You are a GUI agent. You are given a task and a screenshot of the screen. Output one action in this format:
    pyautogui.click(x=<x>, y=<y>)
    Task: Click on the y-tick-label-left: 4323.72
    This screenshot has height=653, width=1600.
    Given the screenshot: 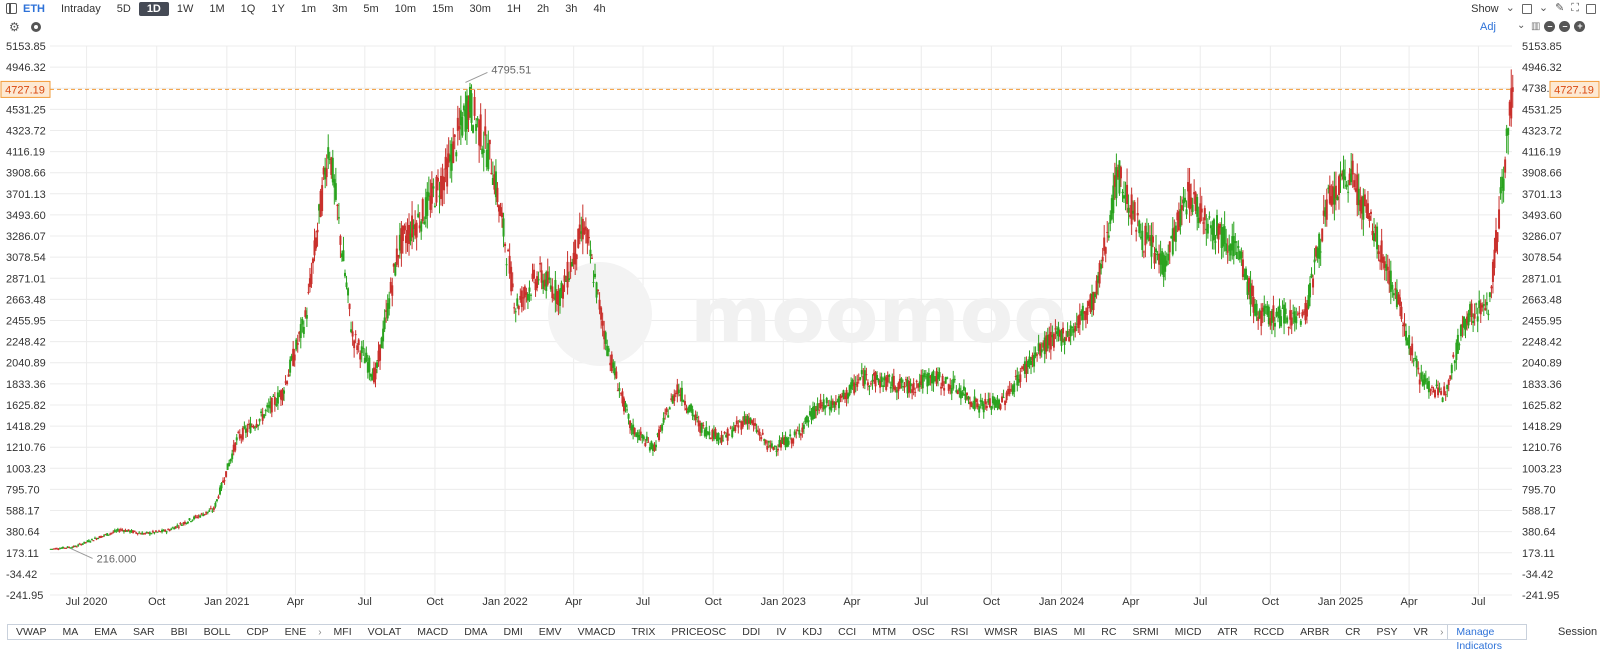 What is the action you would take?
    pyautogui.click(x=26, y=131)
    